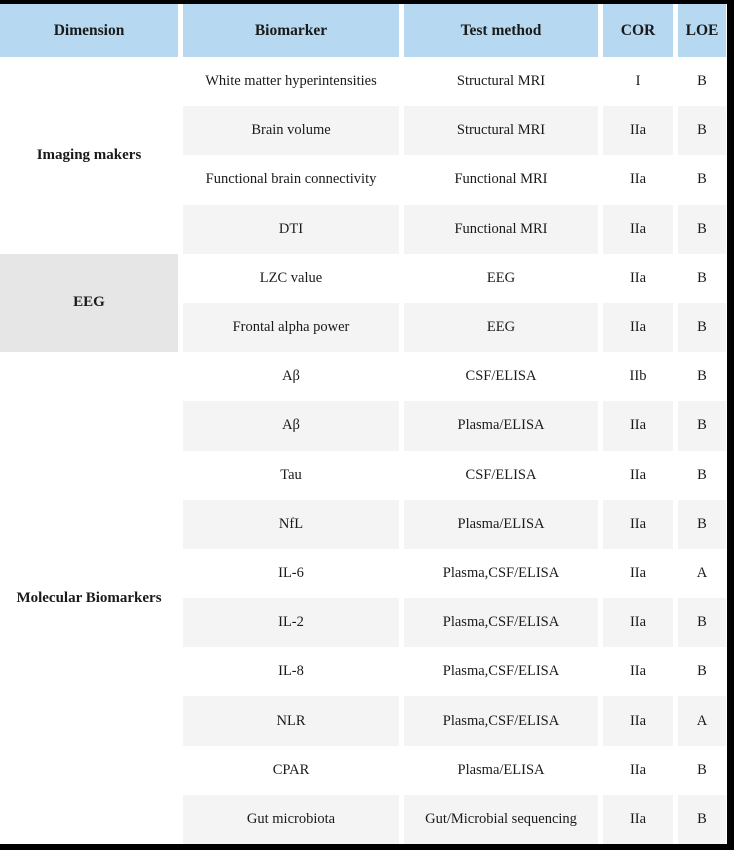 Image resolution: width=734 pixels, height=850 pixels. What do you see at coordinates (291, 180) in the screenshot?
I see `biomarker-cell: Functional brain connectivity` at bounding box center [291, 180].